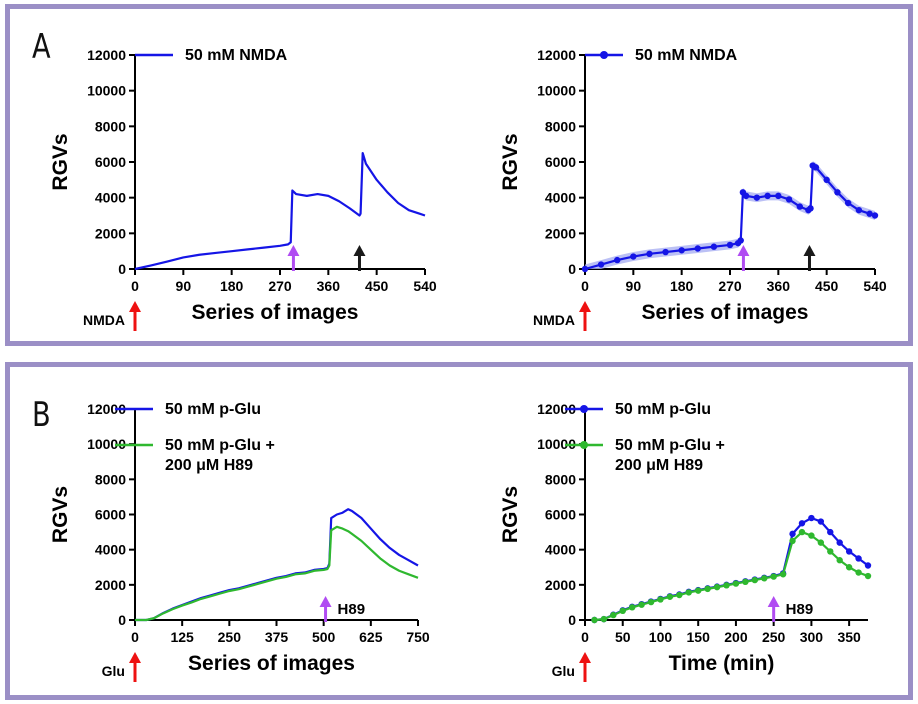 This screenshot has width=918, height=704. What do you see at coordinates (220, 455) in the screenshot?
I see `legend-label: 50 mM p-Glu +200 μM H89` at bounding box center [220, 455].